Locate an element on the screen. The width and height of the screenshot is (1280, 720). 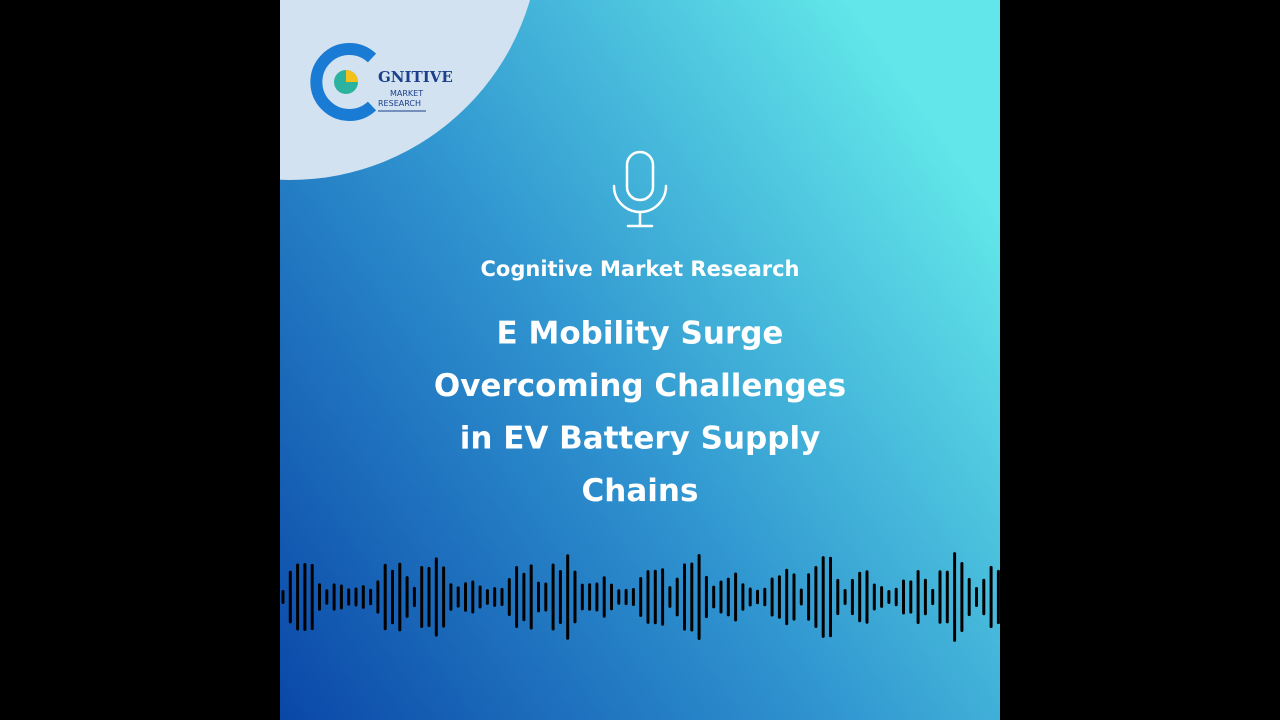
logo-brand: GNITIVE is located at coordinates (415, 77).